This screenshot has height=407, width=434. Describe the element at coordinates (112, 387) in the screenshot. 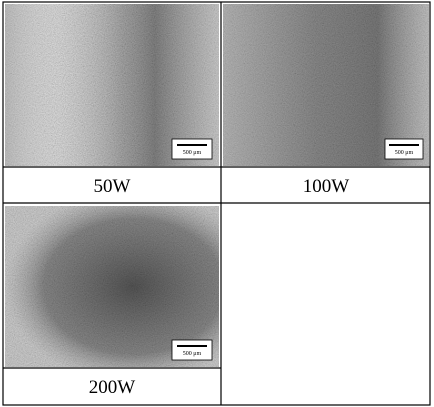

I see `panel-label: 200W` at that location.